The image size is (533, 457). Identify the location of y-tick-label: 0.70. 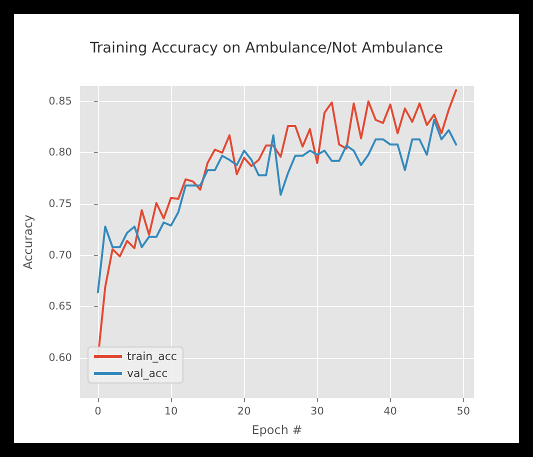
(60, 255).